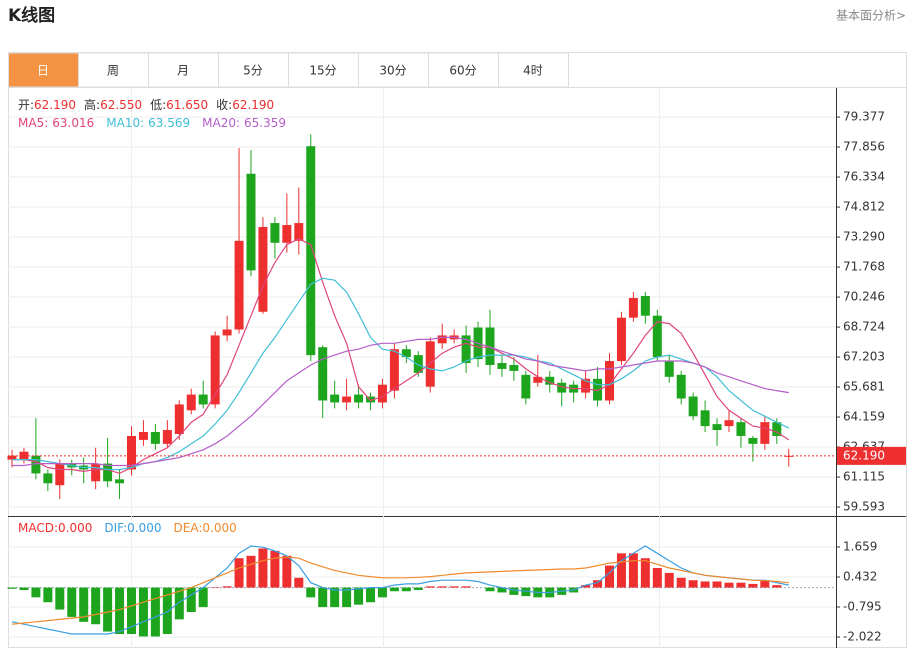 Image resolution: width=914 pixels, height=650 pixels. What do you see at coordinates (224, 105) in the screenshot?
I see `info-label: 收:` at bounding box center [224, 105].